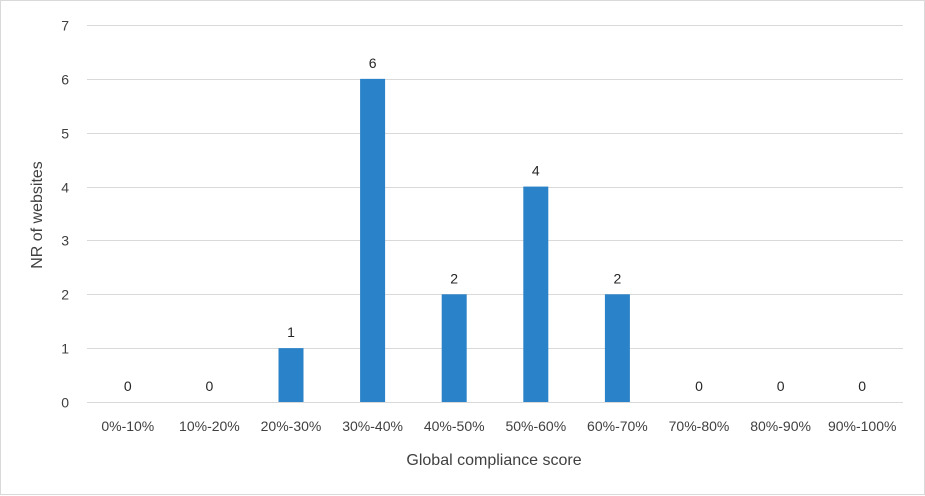 This screenshot has height=496, width=925. Describe the element at coordinates (617, 426) in the screenshot. I see `x-tick-label: 60%-70%` at that location.